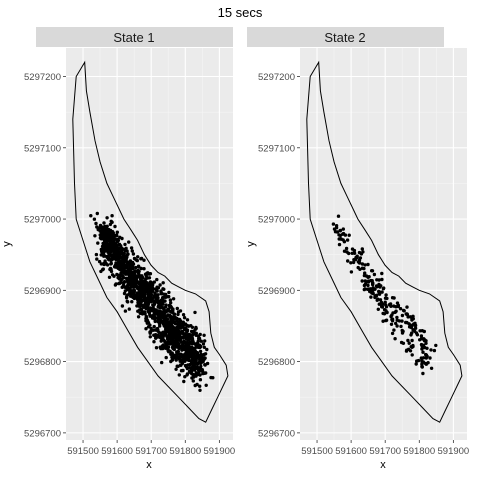  I want to click on strip-label-state-2: State 2, so click(344, 37).